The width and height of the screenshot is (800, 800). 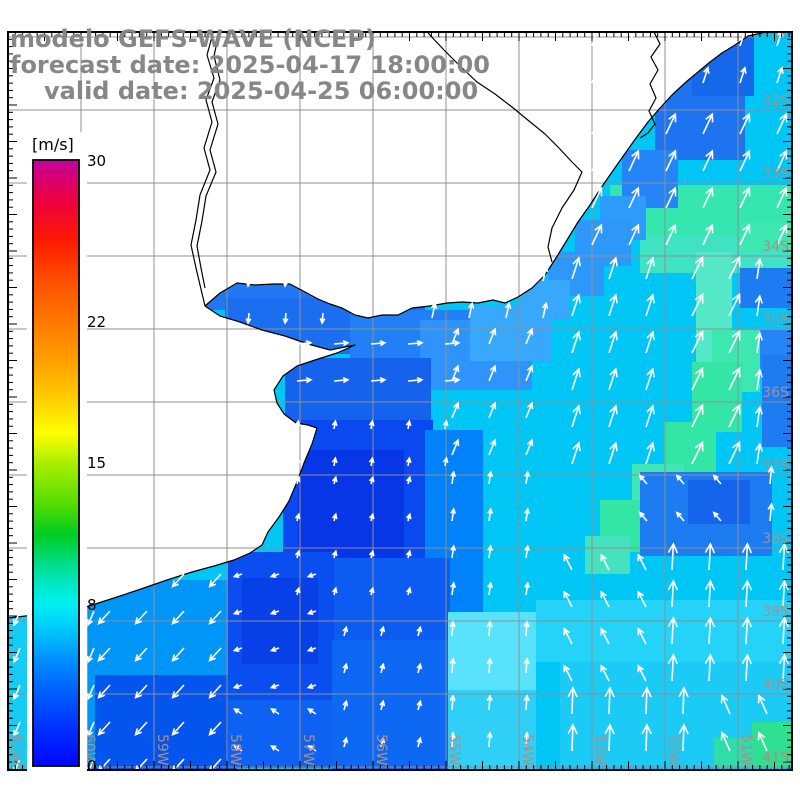 I want to click on longitude-label: 61W, so click(x=16, y=750).